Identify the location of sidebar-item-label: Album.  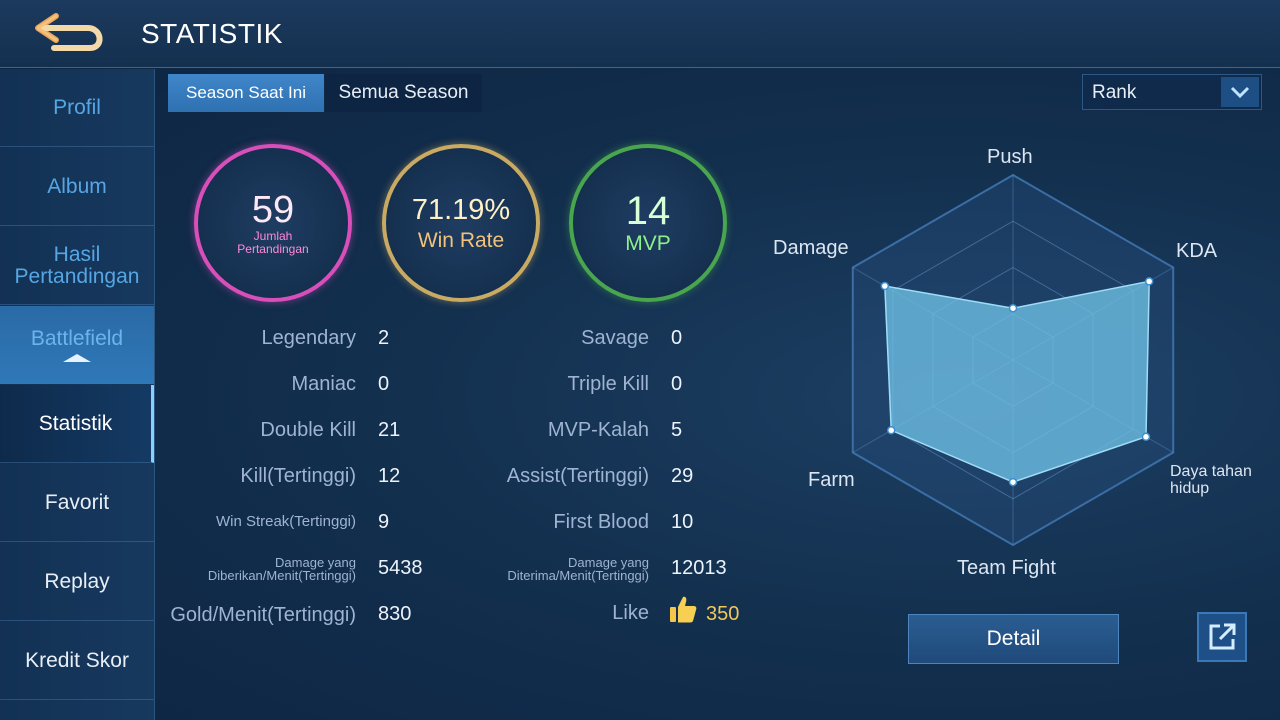
(77, 186).